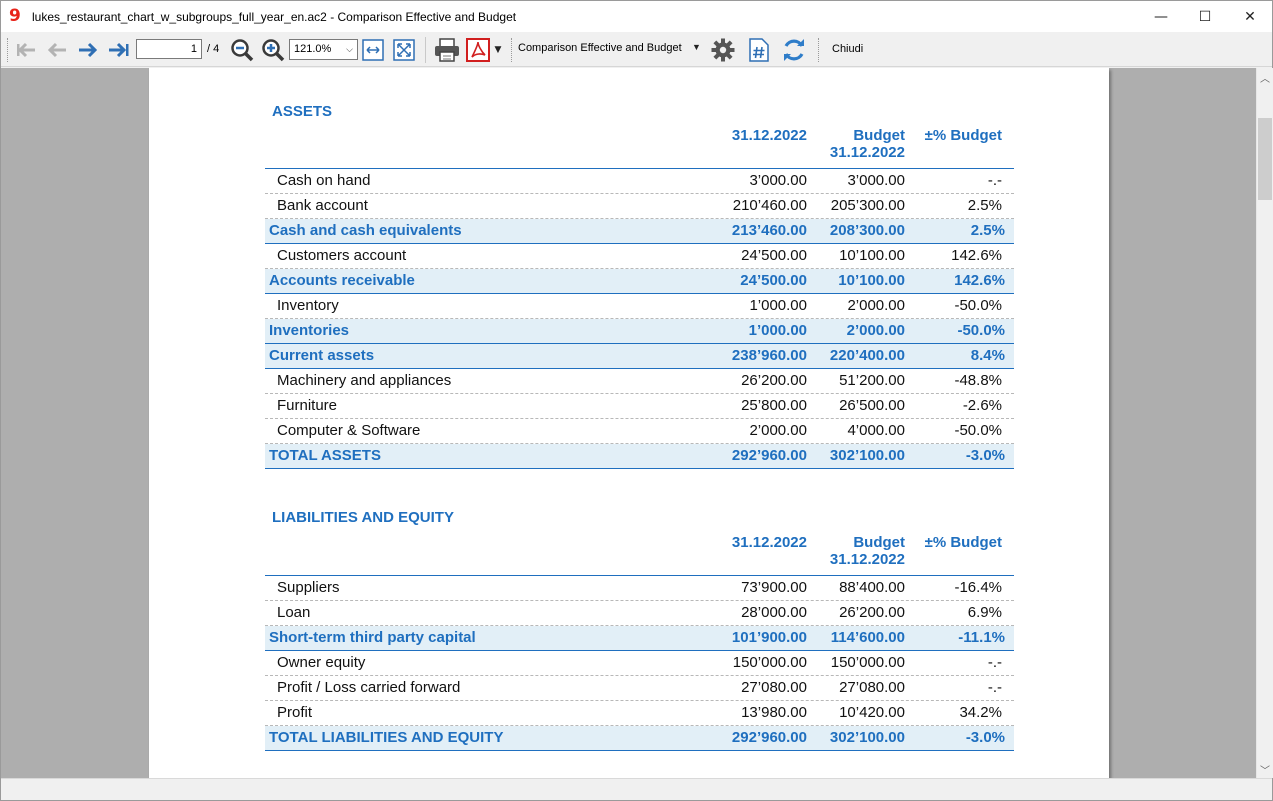 The width and height of the screenshot is (1273, 801). I want to click on subtotal-row: Current assets 238’960.00 220’400.00 8.4%, so click(639, 356).